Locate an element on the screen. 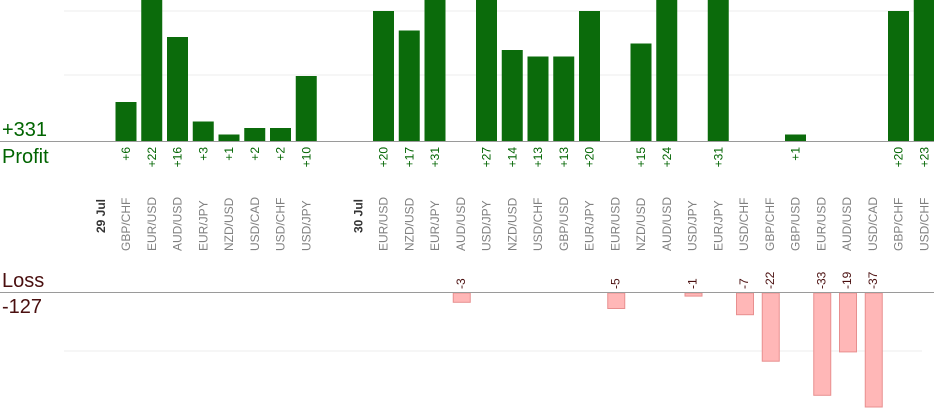 The image size is (934, 420). loss-value-label: -3 is located at coordinates (461, 283).